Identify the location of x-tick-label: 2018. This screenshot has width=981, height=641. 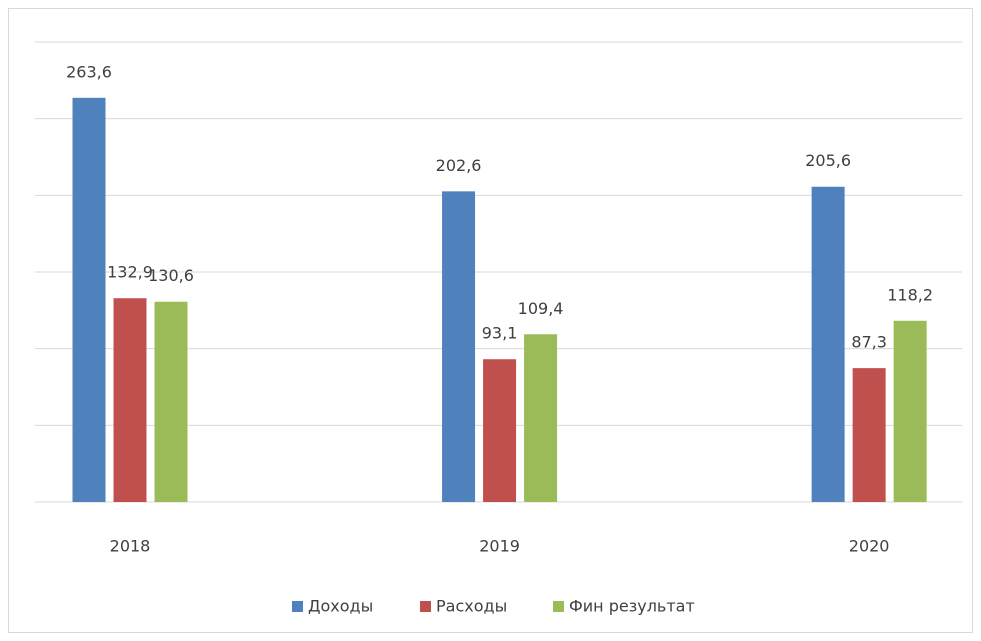
(130, 546).